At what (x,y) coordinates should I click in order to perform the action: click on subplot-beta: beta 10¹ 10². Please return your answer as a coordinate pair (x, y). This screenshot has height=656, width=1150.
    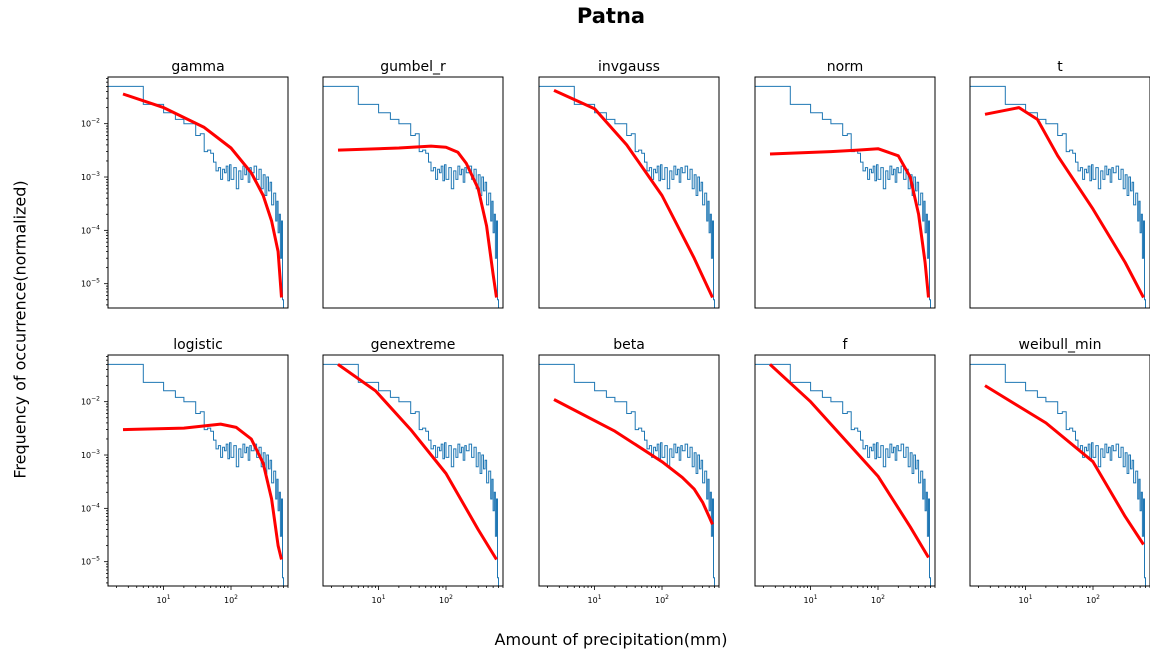
    Looking at the image, I should click on (629, 471).